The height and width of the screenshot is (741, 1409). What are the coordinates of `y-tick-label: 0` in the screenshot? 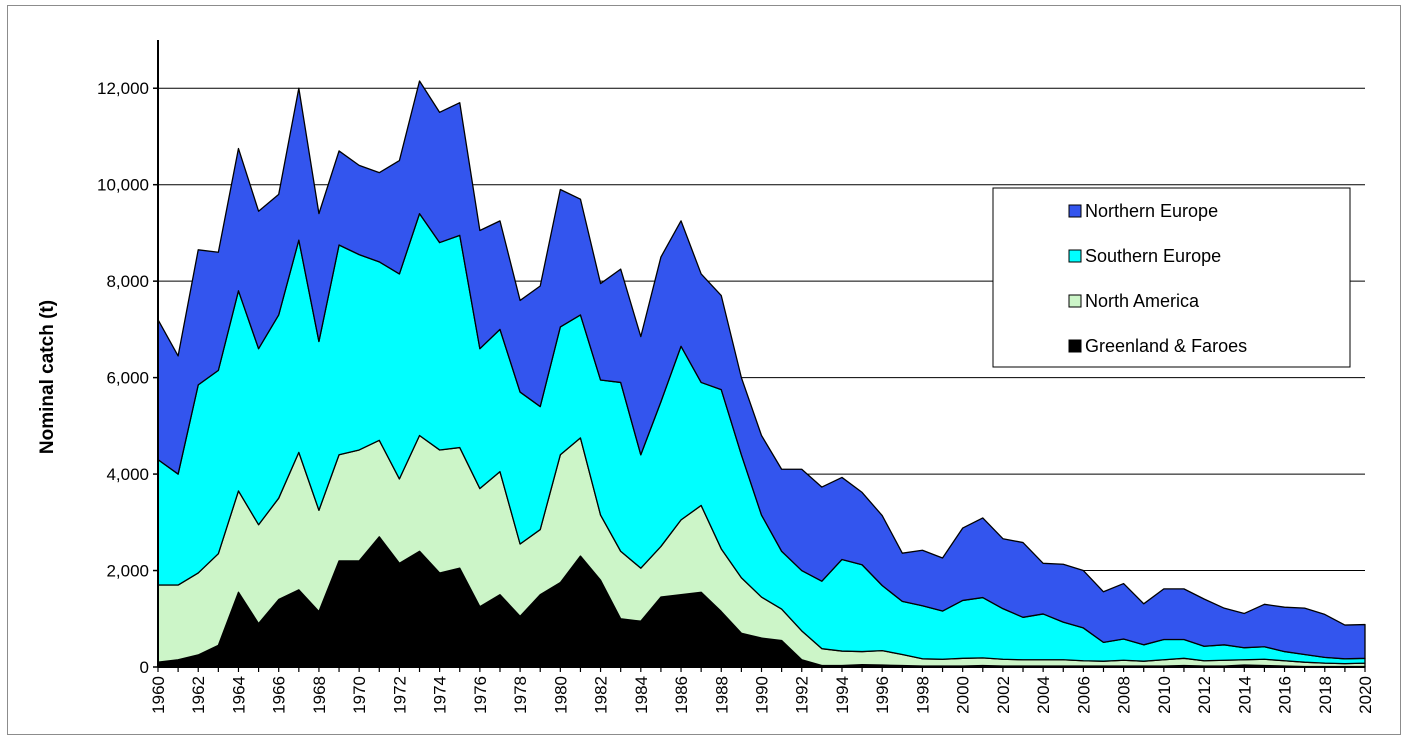 It's located at (144, 667).